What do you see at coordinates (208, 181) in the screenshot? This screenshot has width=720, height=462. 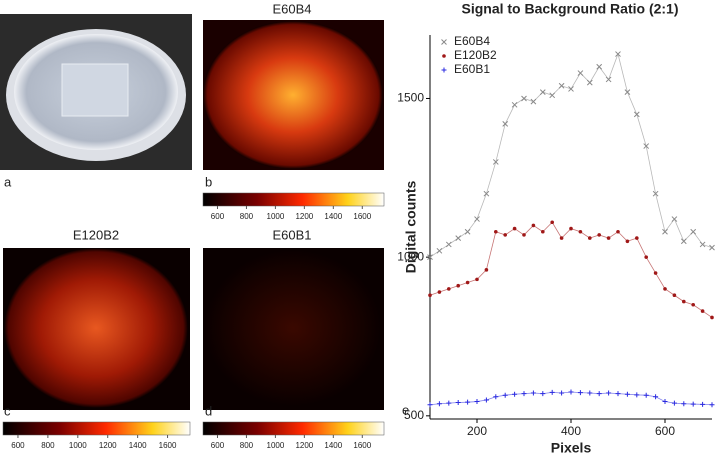 I see `panel-label: b` at bounding box center [208, 181].